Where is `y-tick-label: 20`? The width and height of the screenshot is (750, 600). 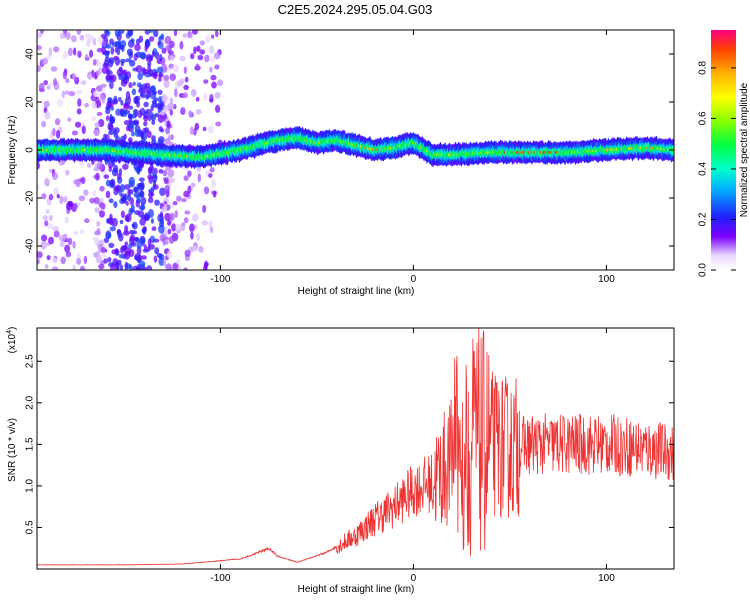 y-tick-label: 20 is located at coordinates (30, 102).